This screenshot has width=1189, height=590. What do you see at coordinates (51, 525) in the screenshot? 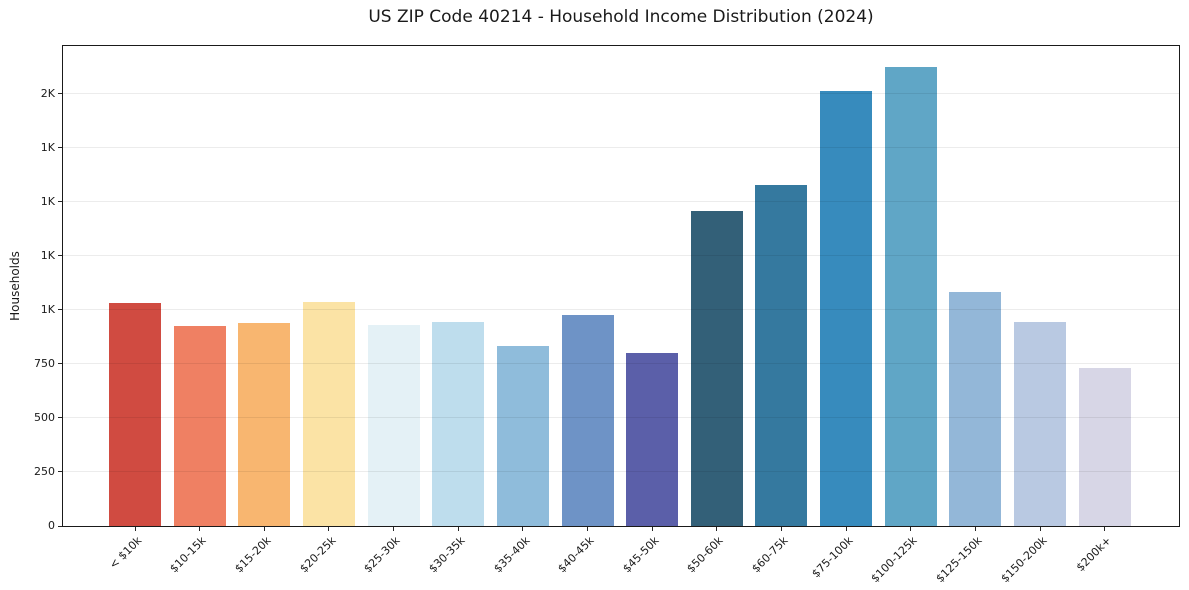
I see `y-tick-label: 0` at bounding box center [51, 525].